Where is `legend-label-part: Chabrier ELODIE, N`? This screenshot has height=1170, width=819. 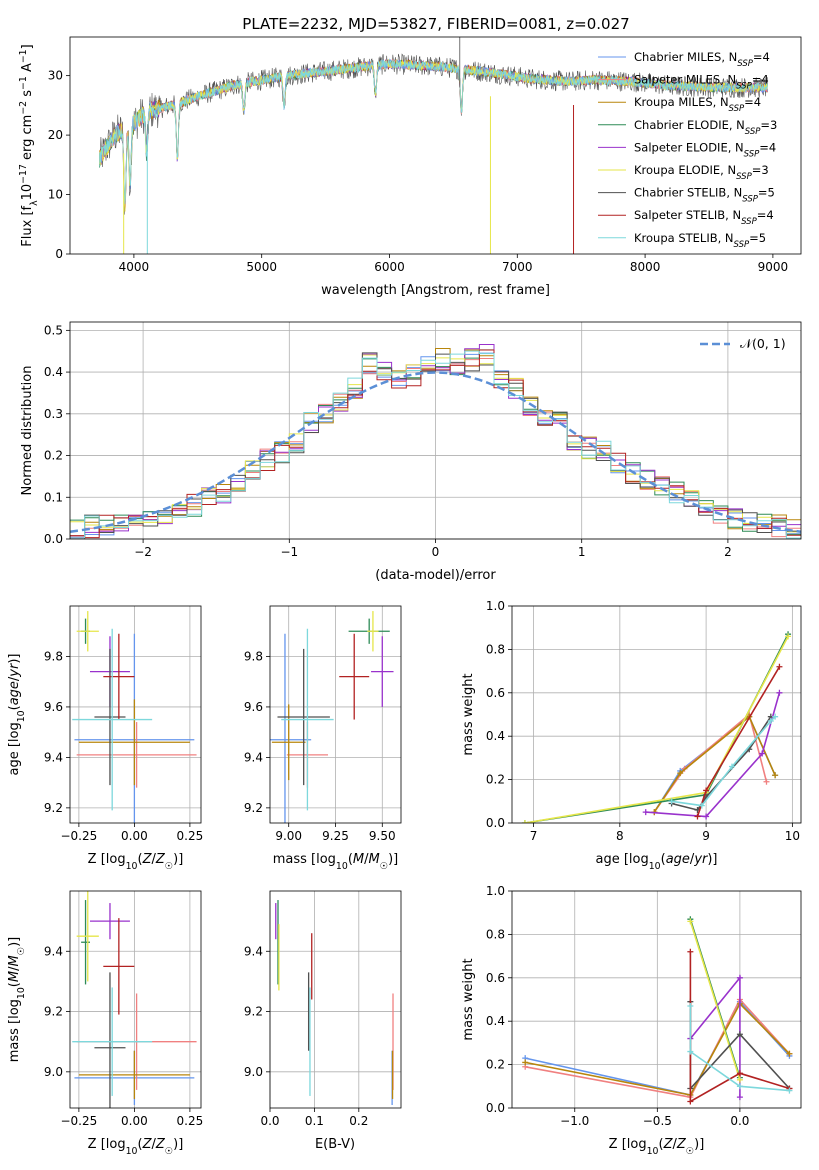 legend-label-part: Chabrier ELODIE, N is located at coordinates (689, 125).